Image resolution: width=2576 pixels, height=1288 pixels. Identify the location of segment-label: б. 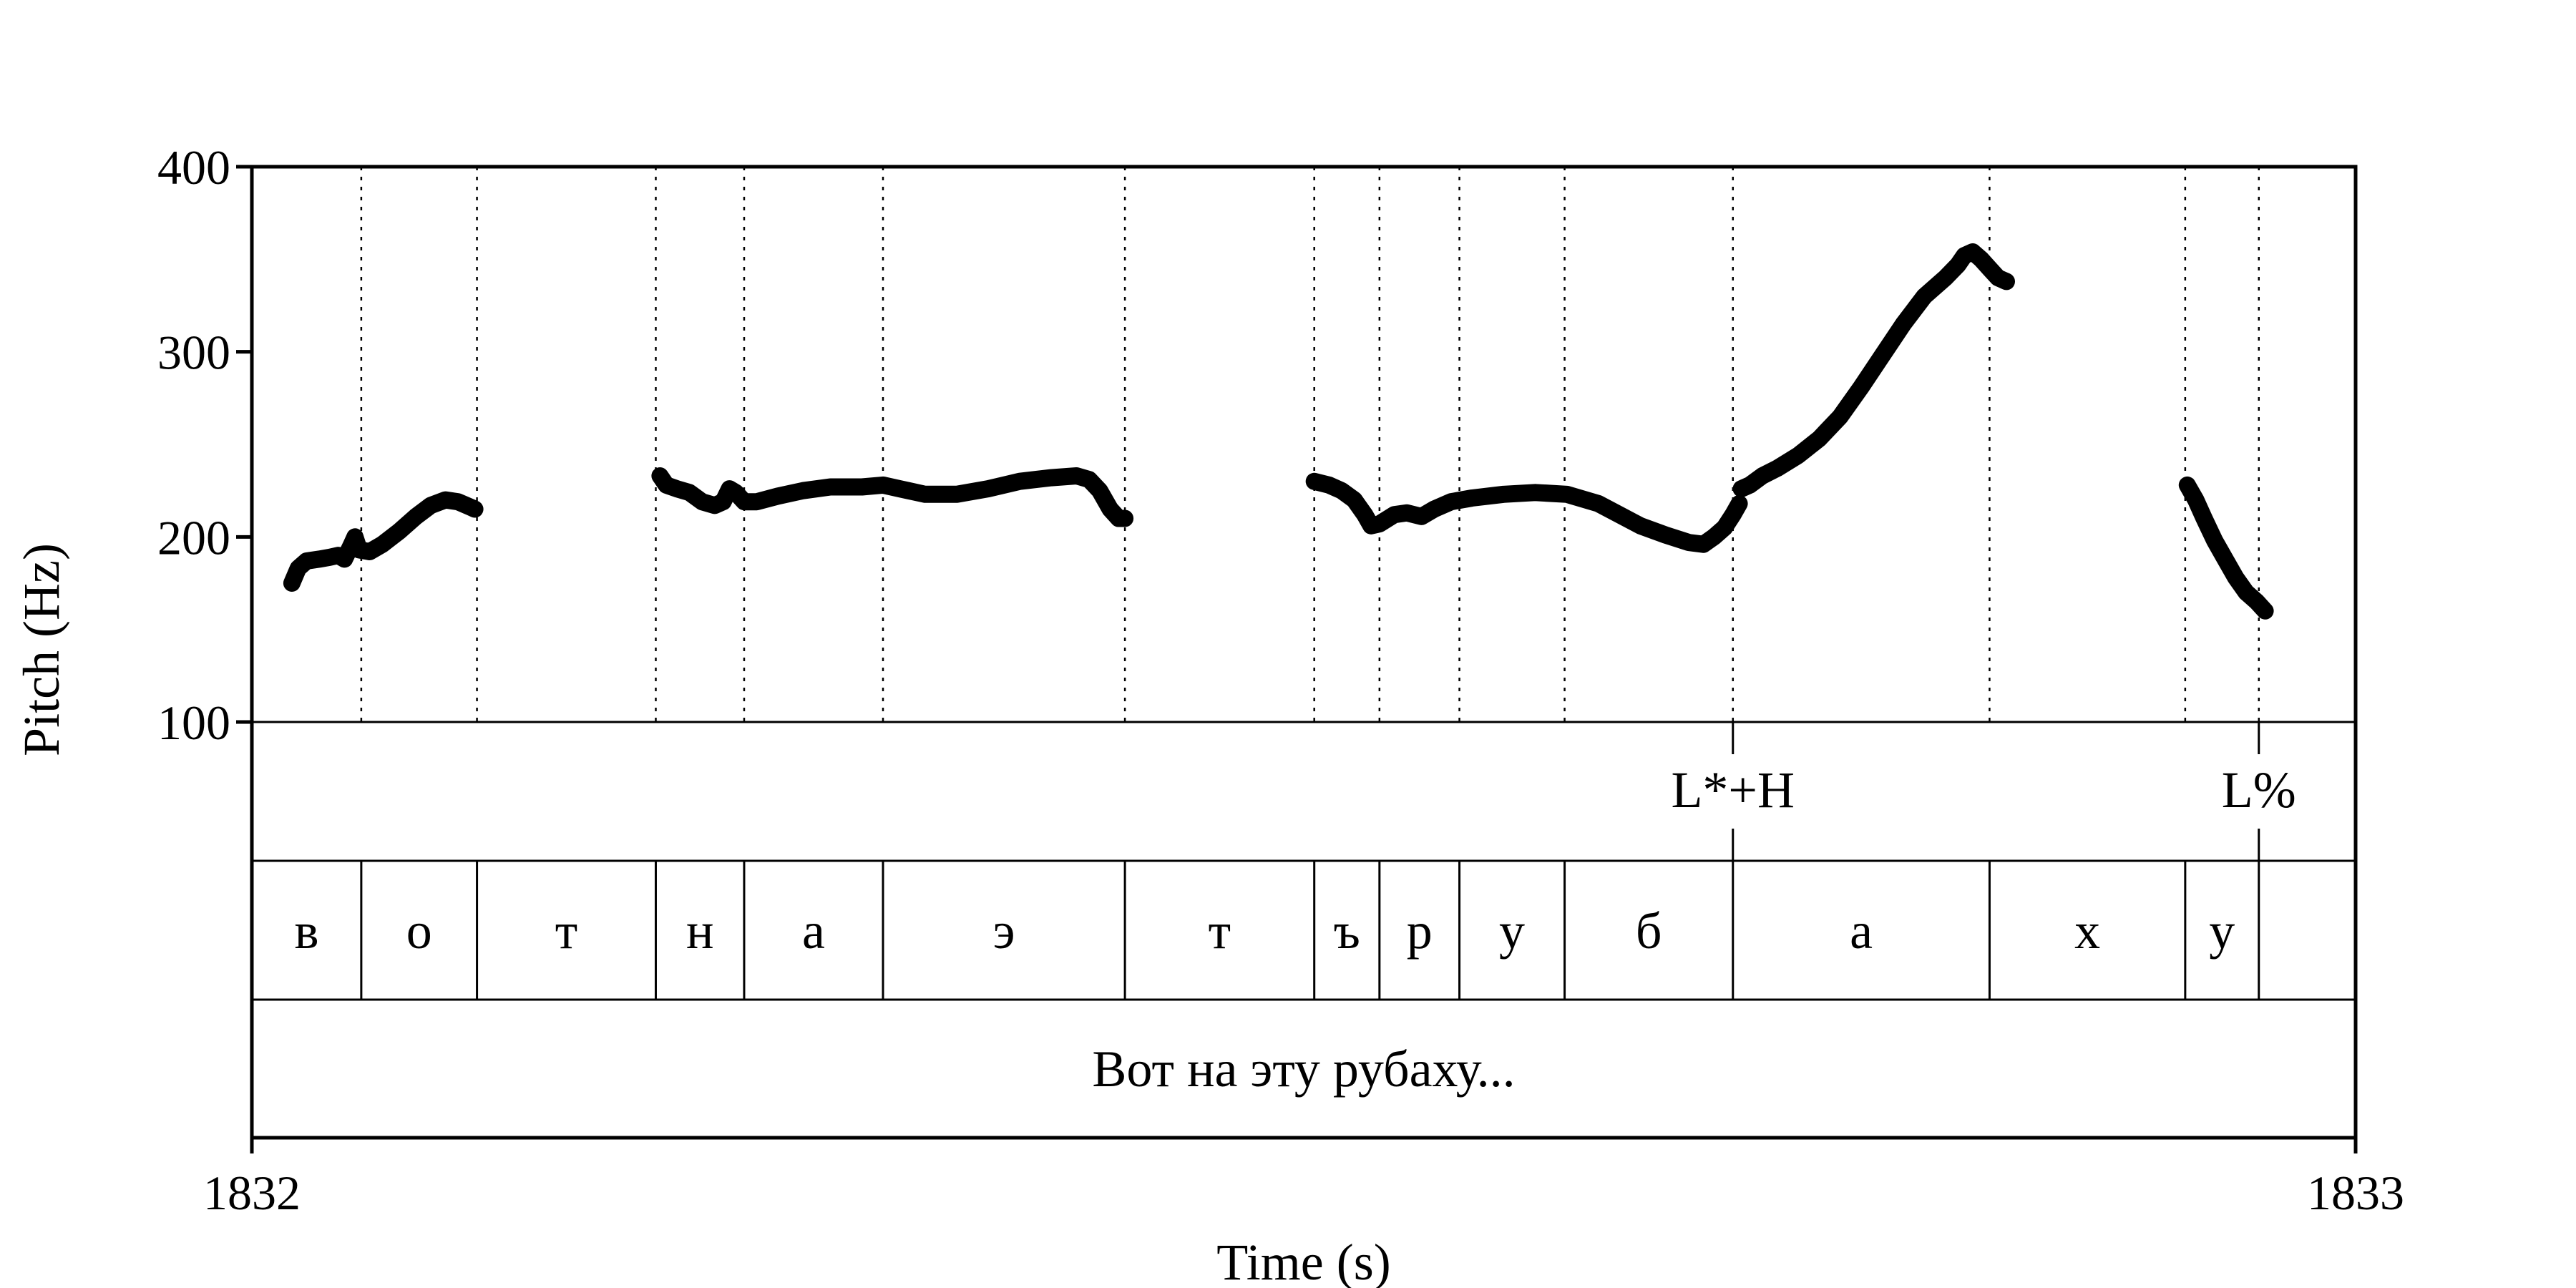
(1649, 931).